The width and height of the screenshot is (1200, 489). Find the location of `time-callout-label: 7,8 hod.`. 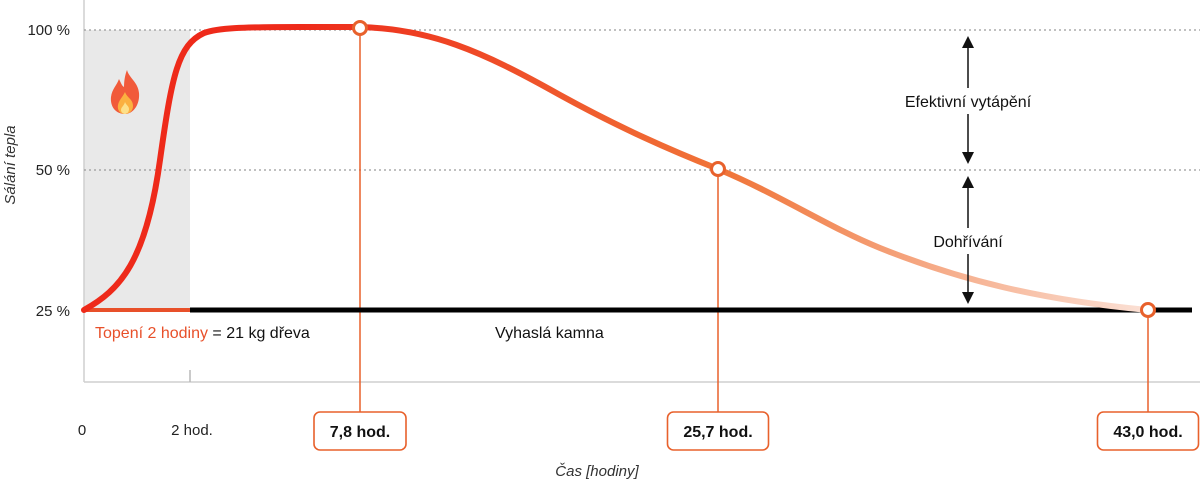

time-callout-label: 7,8 hod. is located at coordinates (360, 432).